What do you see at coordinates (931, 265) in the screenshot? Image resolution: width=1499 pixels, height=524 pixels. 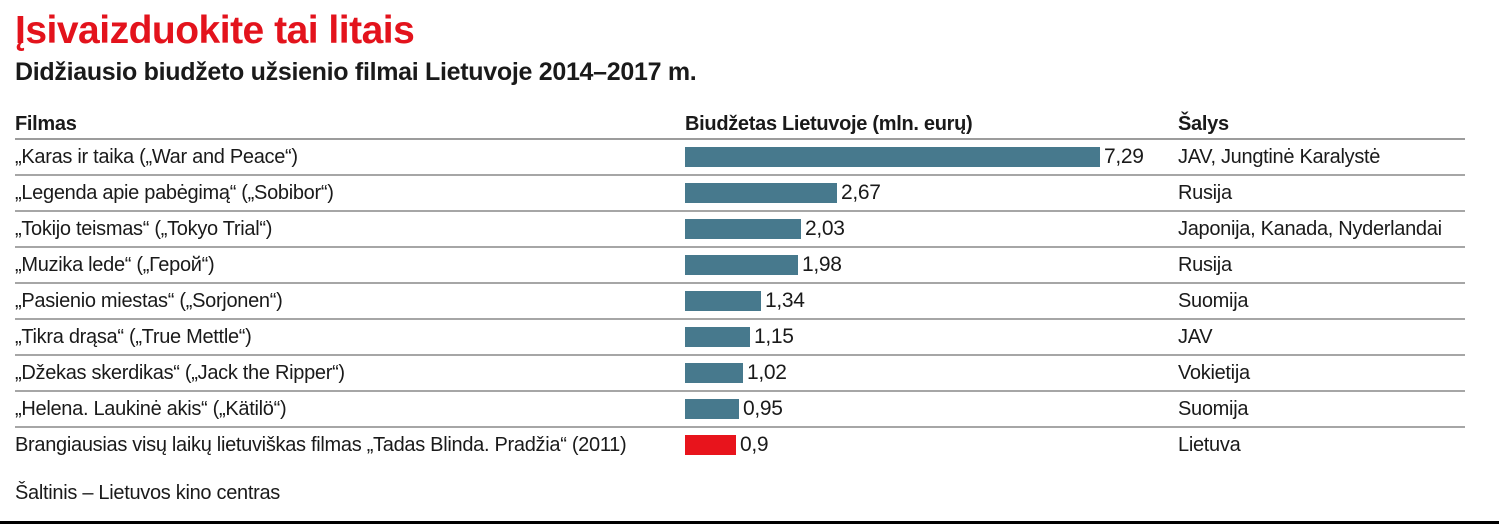 I see `bar-cell: 1,98` at bounding box center [931, 265].